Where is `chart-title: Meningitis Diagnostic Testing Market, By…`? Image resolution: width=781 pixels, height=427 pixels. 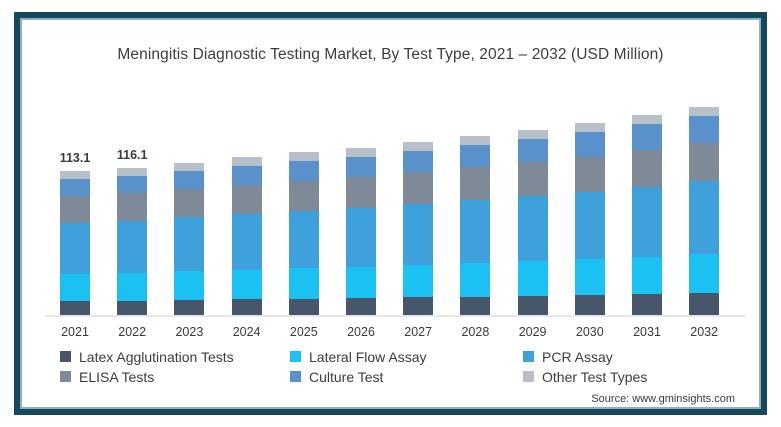 chart-title: Meningitis Diagnostic Testing Market, By… is located at coordinates (390, 54).